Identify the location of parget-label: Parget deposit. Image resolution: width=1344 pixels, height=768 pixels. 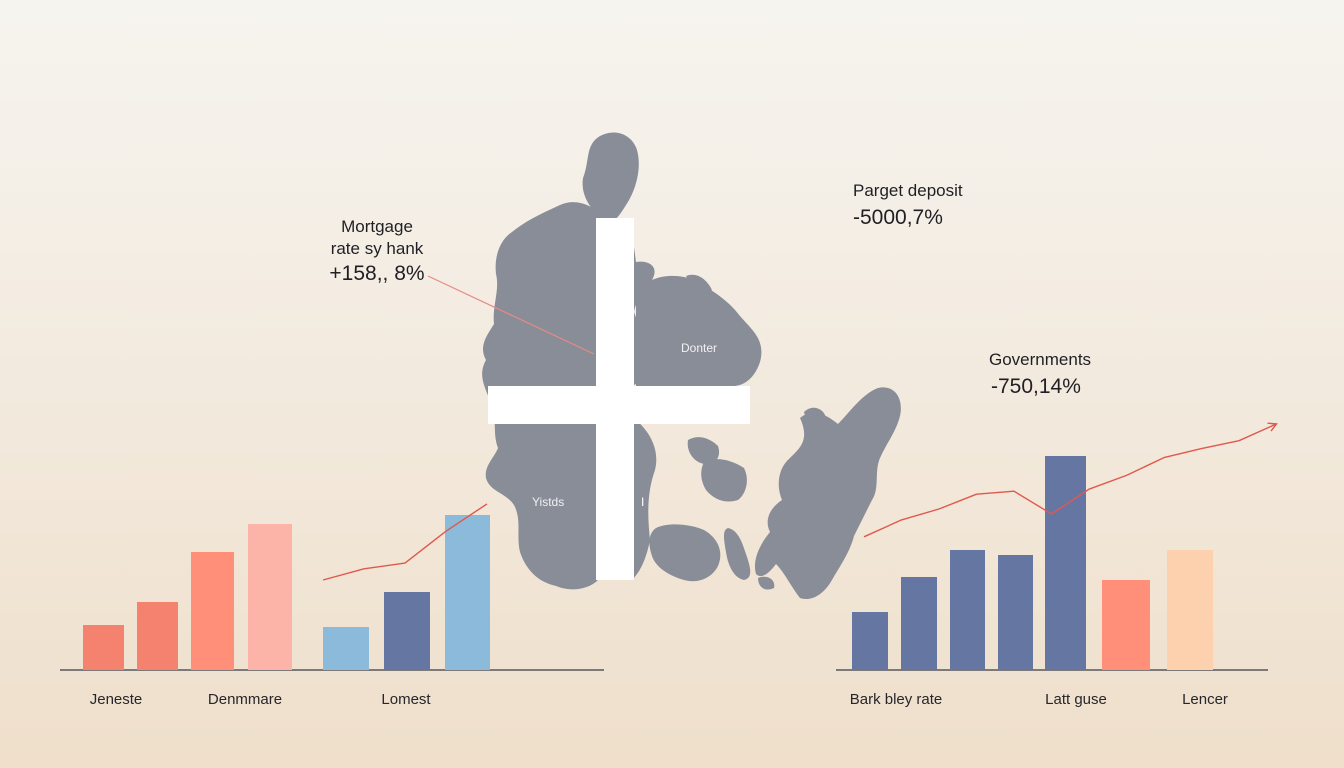
(908, 190).